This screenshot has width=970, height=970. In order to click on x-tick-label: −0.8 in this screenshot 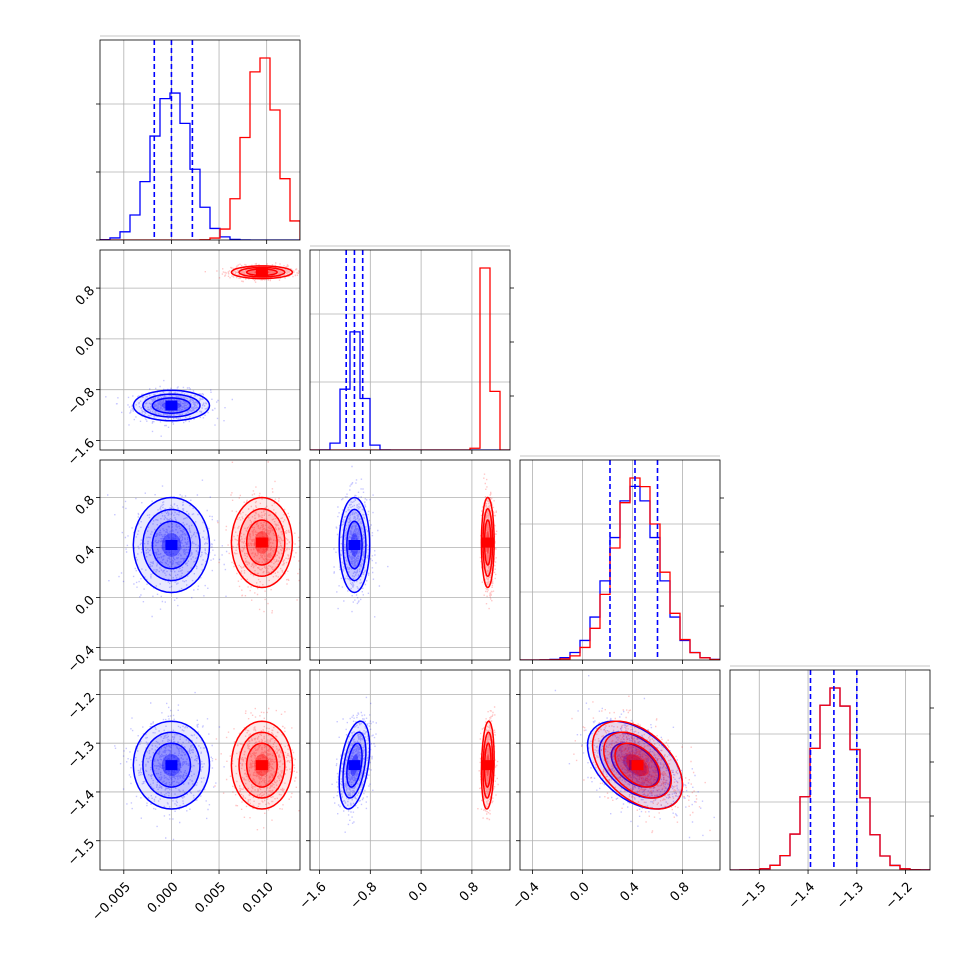, I will do `click(364, 896)`.